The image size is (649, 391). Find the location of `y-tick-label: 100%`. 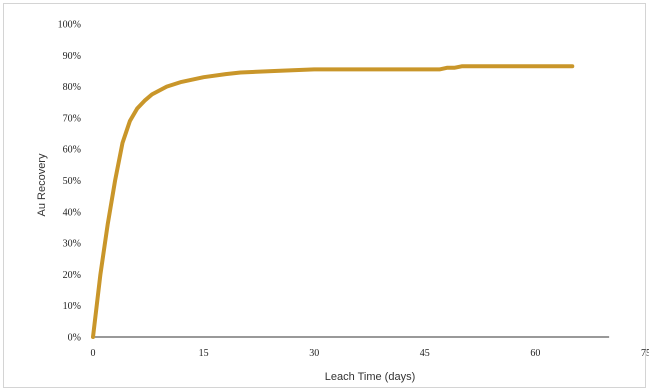

y-tick-label: 100% is located at coordinates (69, 25).